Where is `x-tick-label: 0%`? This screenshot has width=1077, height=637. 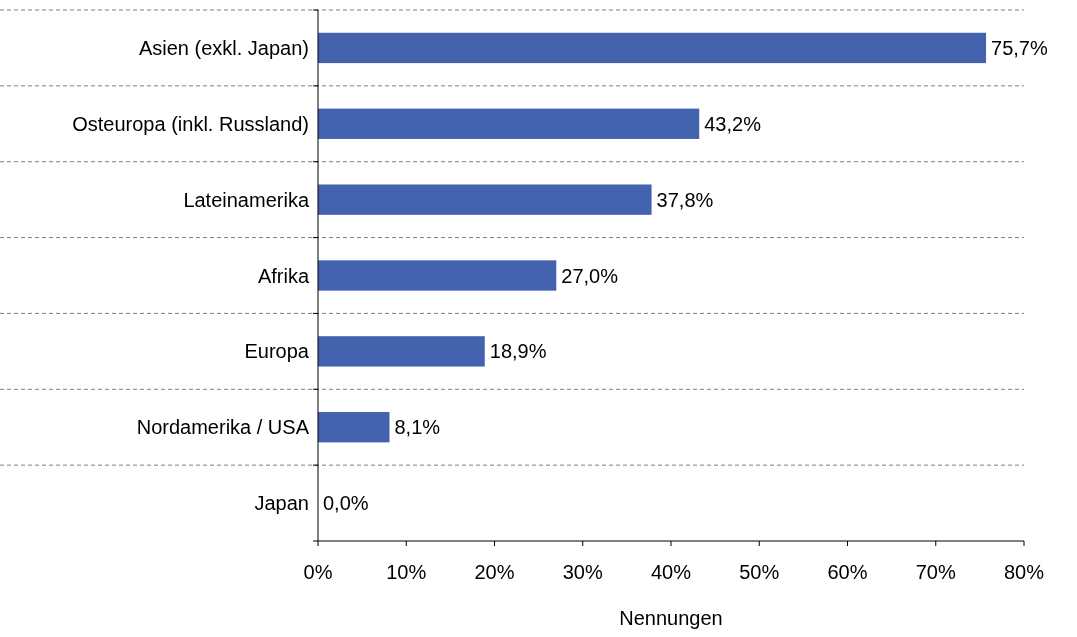
x-tick-label: 0% is located at coordinates (318, 572).